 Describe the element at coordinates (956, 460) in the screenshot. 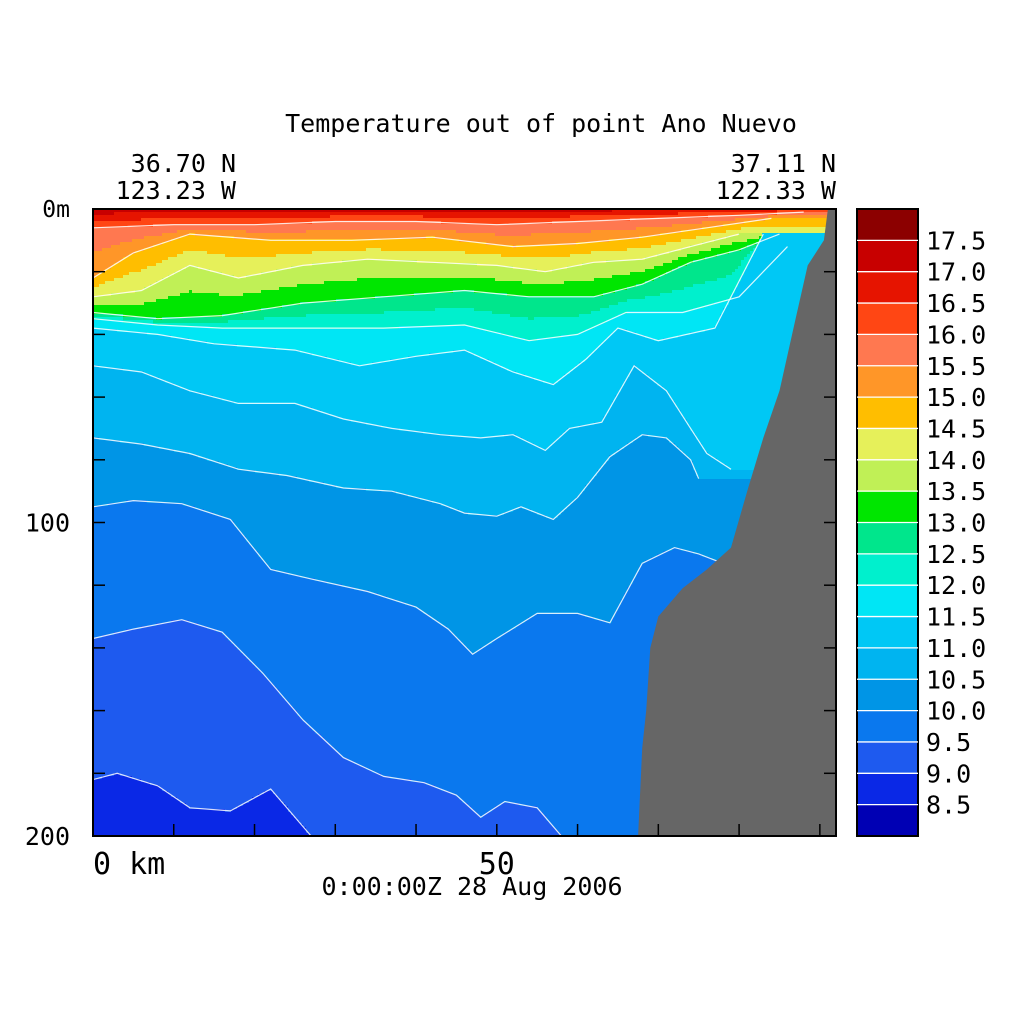

I see `colorbar-label: 14.0` at that location.